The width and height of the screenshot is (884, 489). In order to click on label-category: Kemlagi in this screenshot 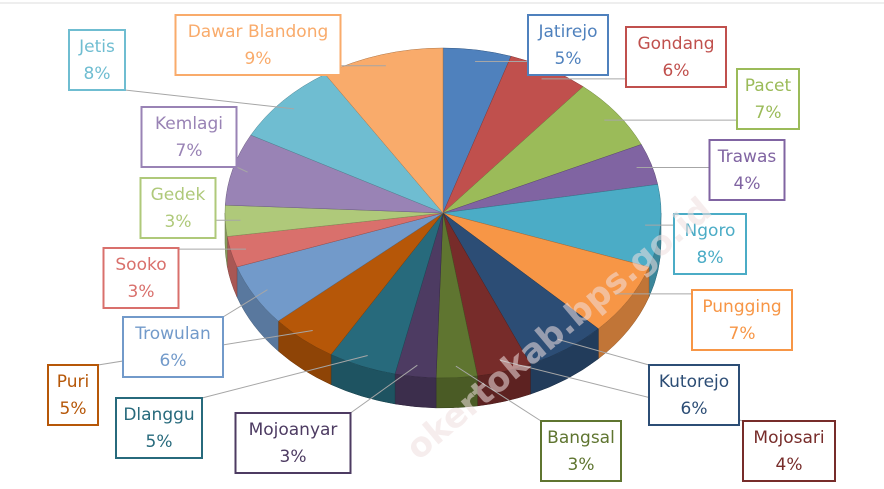, I will do `click(189, 124)`.